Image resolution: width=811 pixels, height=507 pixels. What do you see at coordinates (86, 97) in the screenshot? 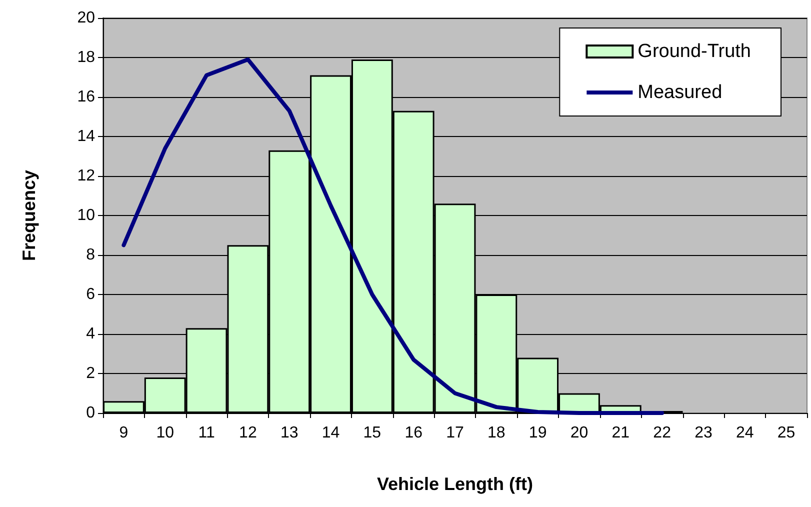
I see `y-tick-label: 16` at bounding box center [86, 97].